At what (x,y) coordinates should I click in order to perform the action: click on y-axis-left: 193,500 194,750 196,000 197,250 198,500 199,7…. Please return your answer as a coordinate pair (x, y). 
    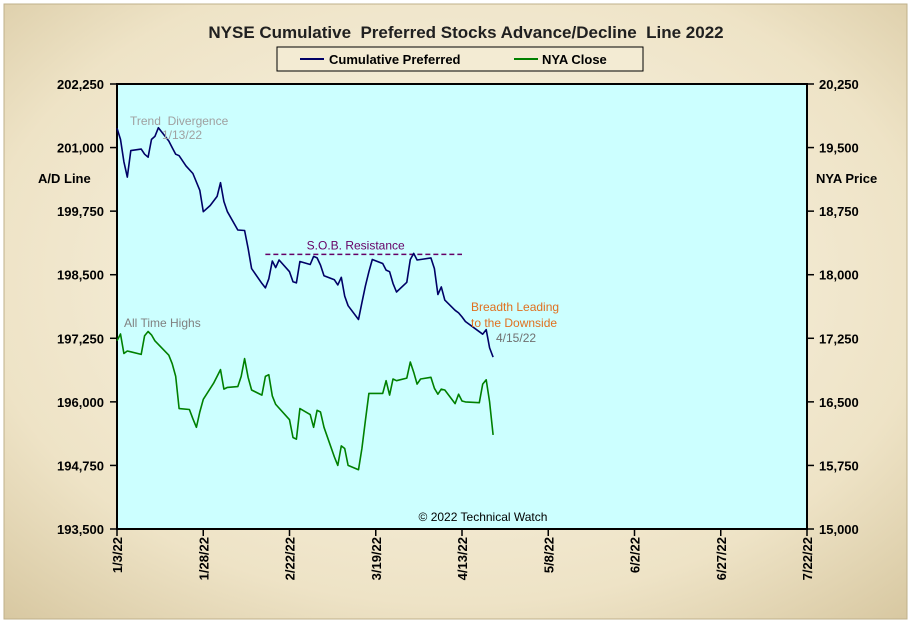
    Looking at the image, I should click on (87, 307).